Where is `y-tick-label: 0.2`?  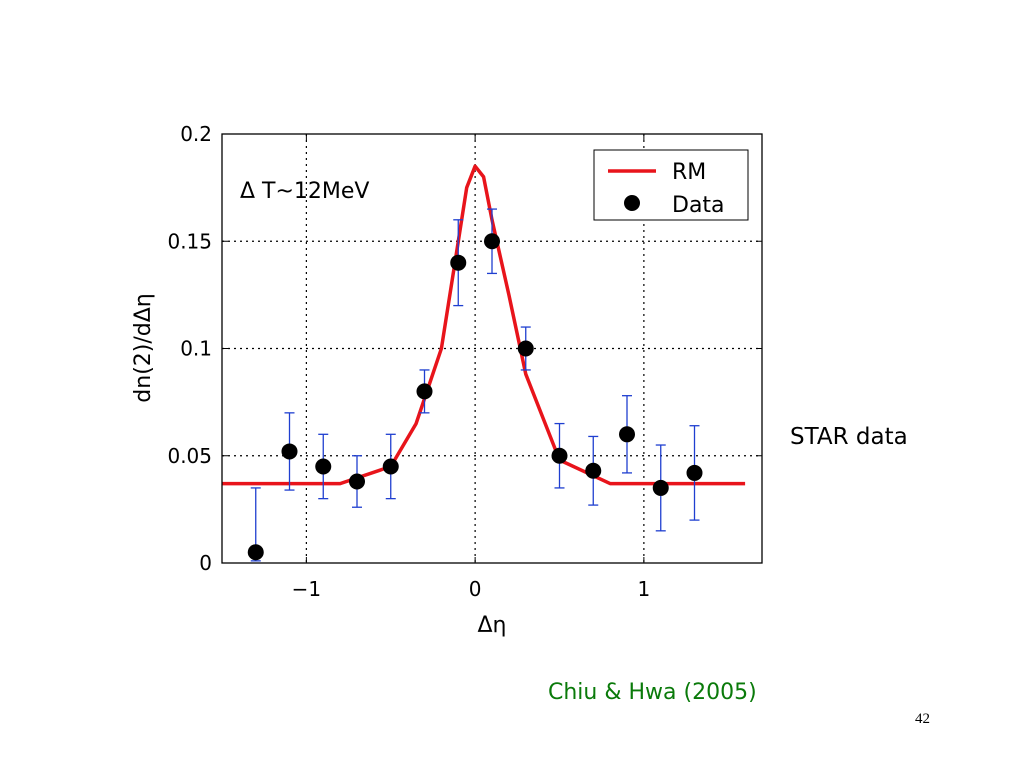 y-tick-label: 0.2 is located at coordinates (196, 134).